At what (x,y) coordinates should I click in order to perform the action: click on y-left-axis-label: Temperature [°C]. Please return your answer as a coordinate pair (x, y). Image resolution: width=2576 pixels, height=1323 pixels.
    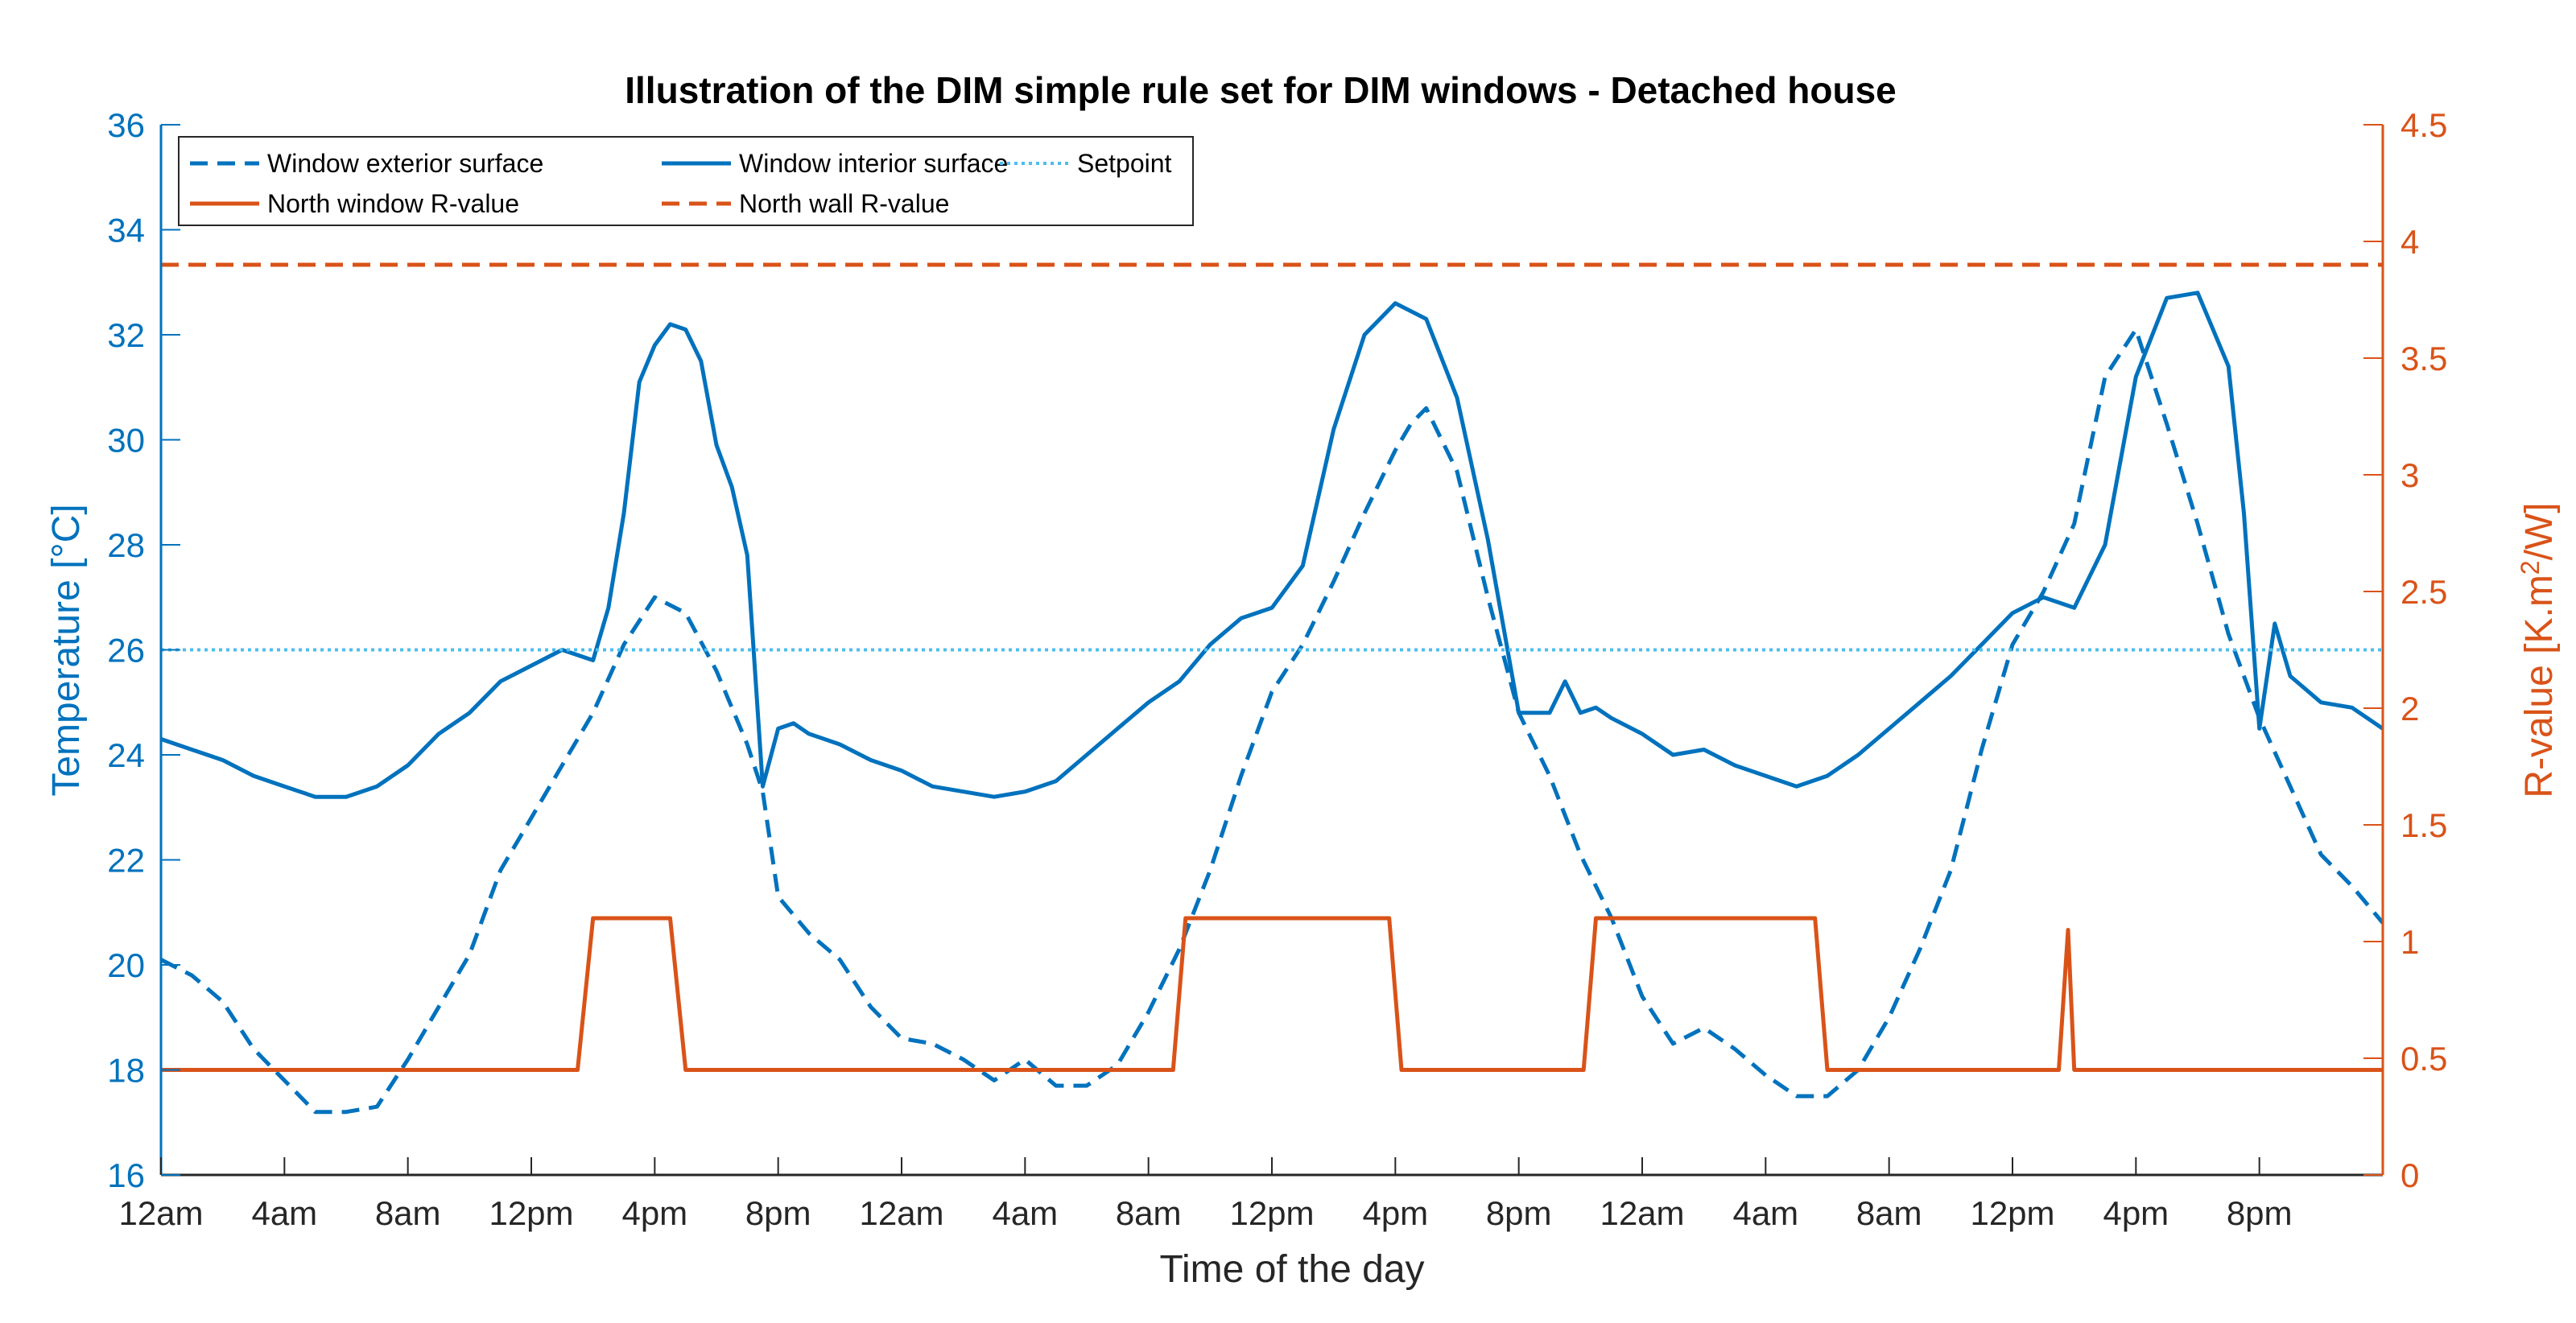
    Looking at the image, I should click on (66, 650).